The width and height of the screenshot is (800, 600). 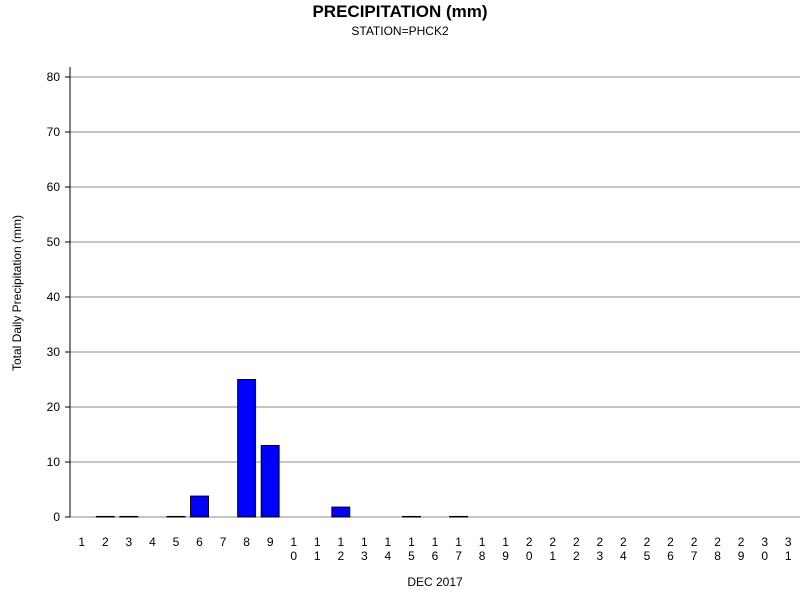 I want to click on chart-title: PRECIPITATION (mm), so click(x=399, y=11).